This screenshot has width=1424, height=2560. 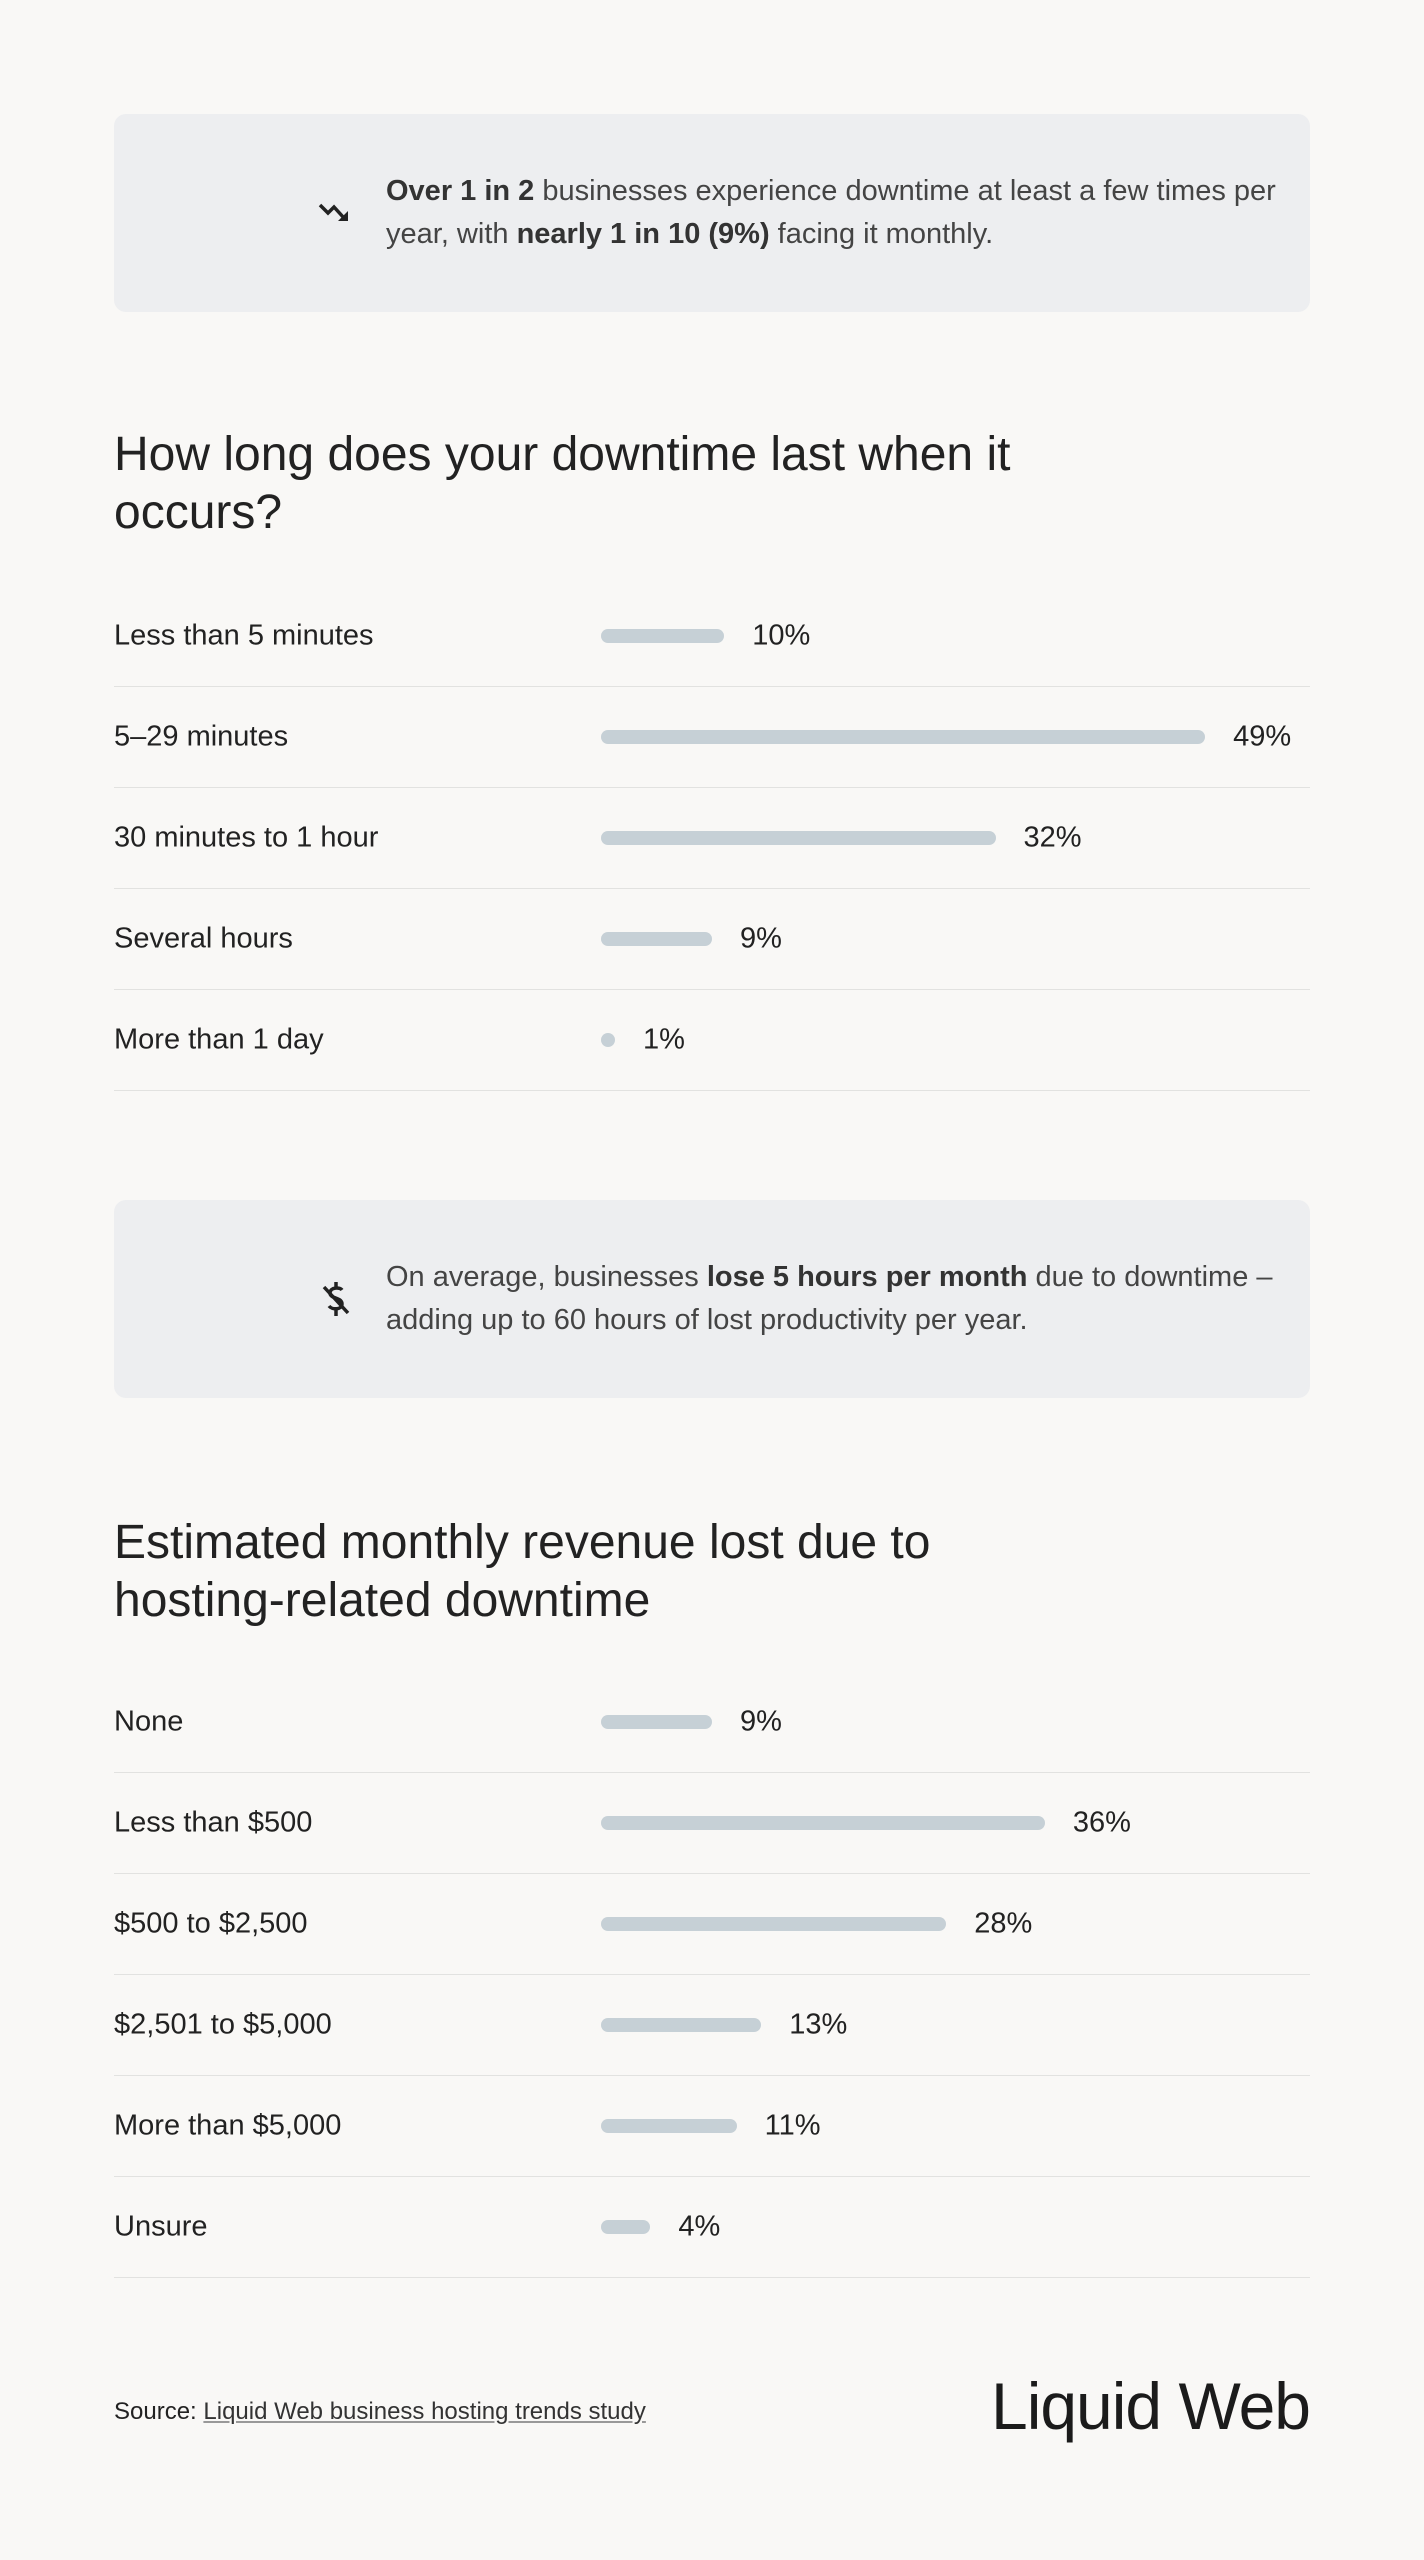 I want to click on callout-highlight: Over 1 in 2, so click(x=460, y=191).